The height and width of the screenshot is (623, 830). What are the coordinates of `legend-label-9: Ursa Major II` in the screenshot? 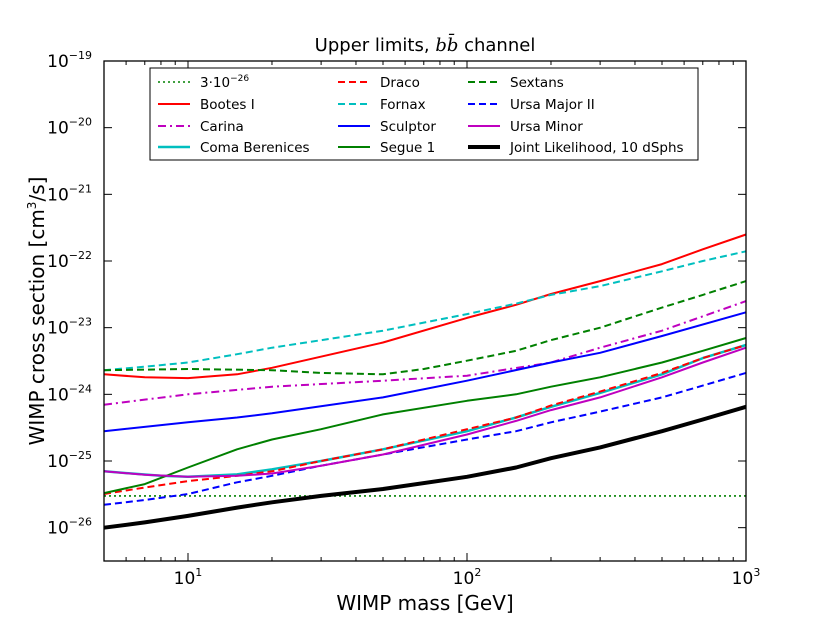 It's located at (552, 105).